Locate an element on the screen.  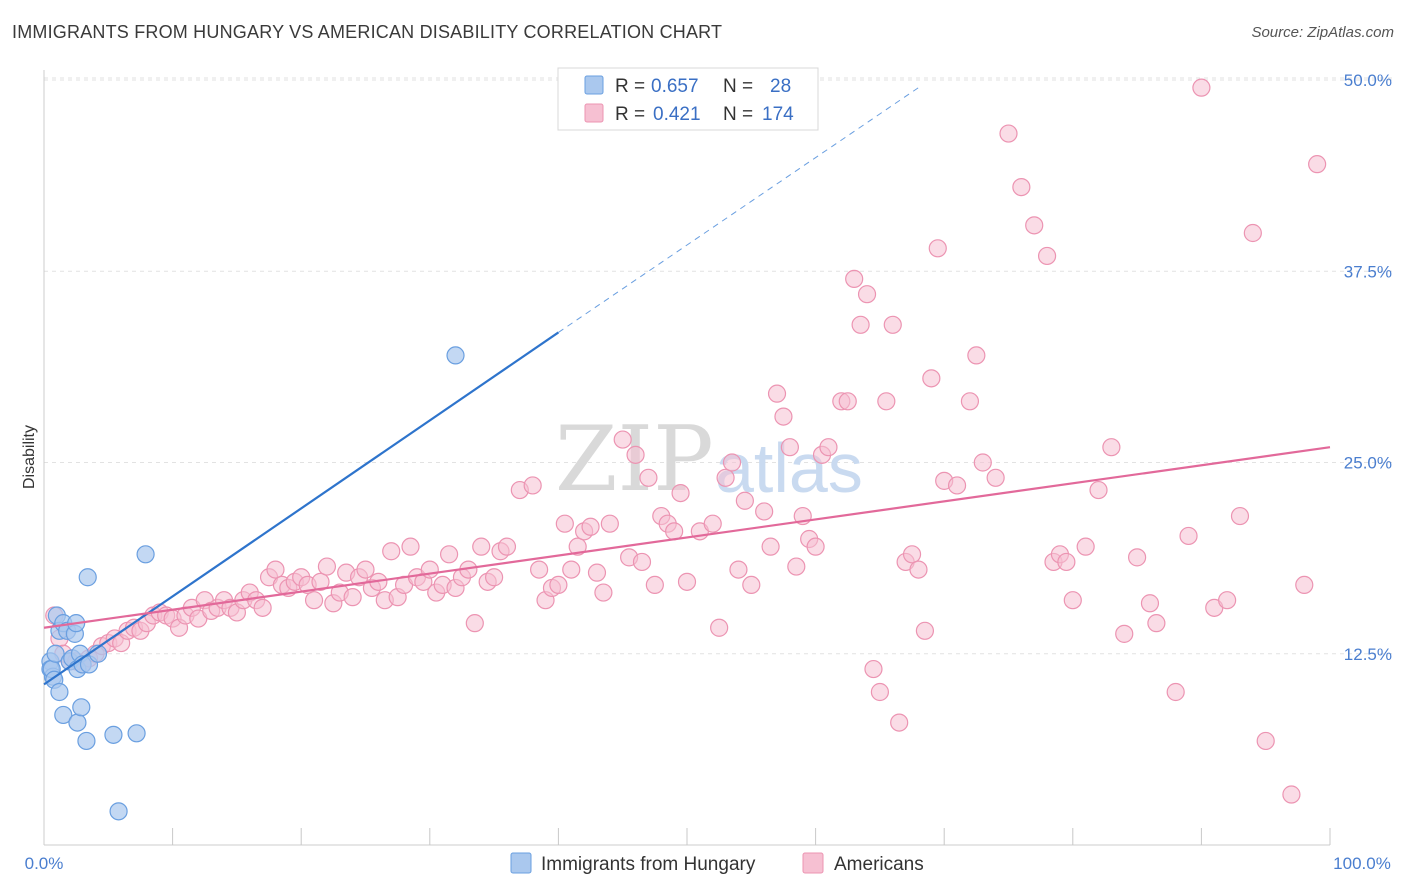
chart-source: Source: ZipAtlas.com is located at coordinates (1322, 32).